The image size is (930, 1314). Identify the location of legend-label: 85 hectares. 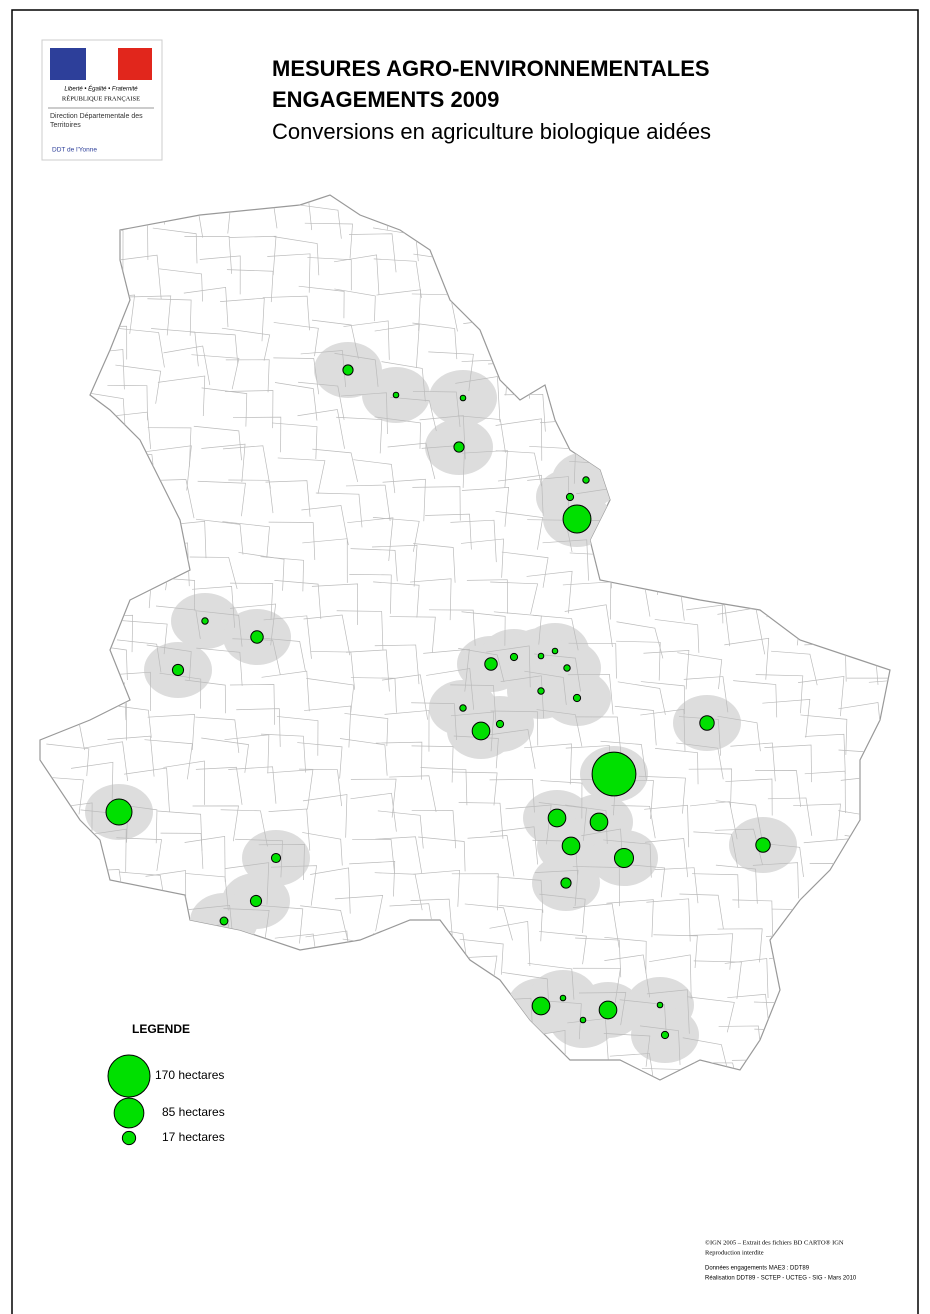
(193, 1112).